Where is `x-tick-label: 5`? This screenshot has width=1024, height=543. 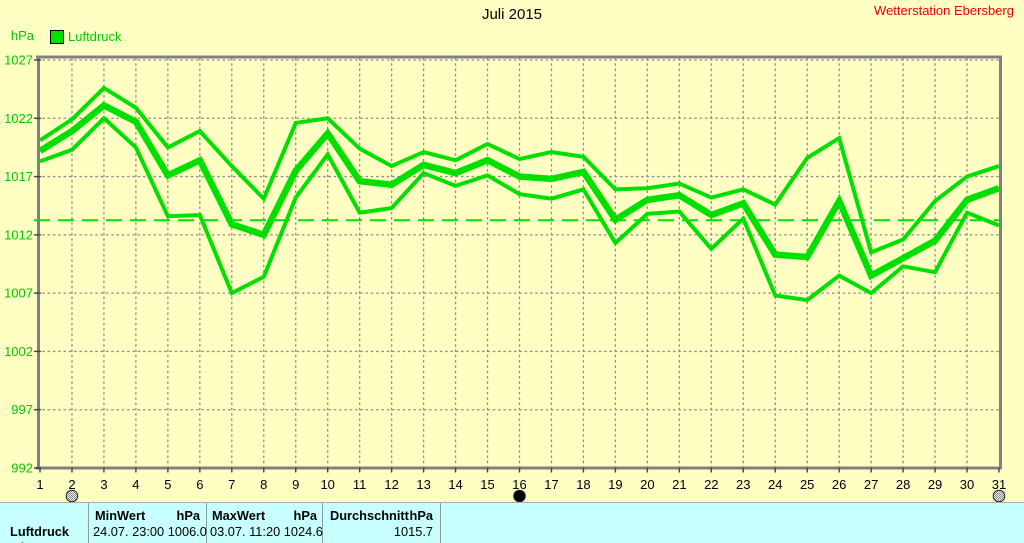
x-tick-label: 5 is located at coordinates (167, 484).